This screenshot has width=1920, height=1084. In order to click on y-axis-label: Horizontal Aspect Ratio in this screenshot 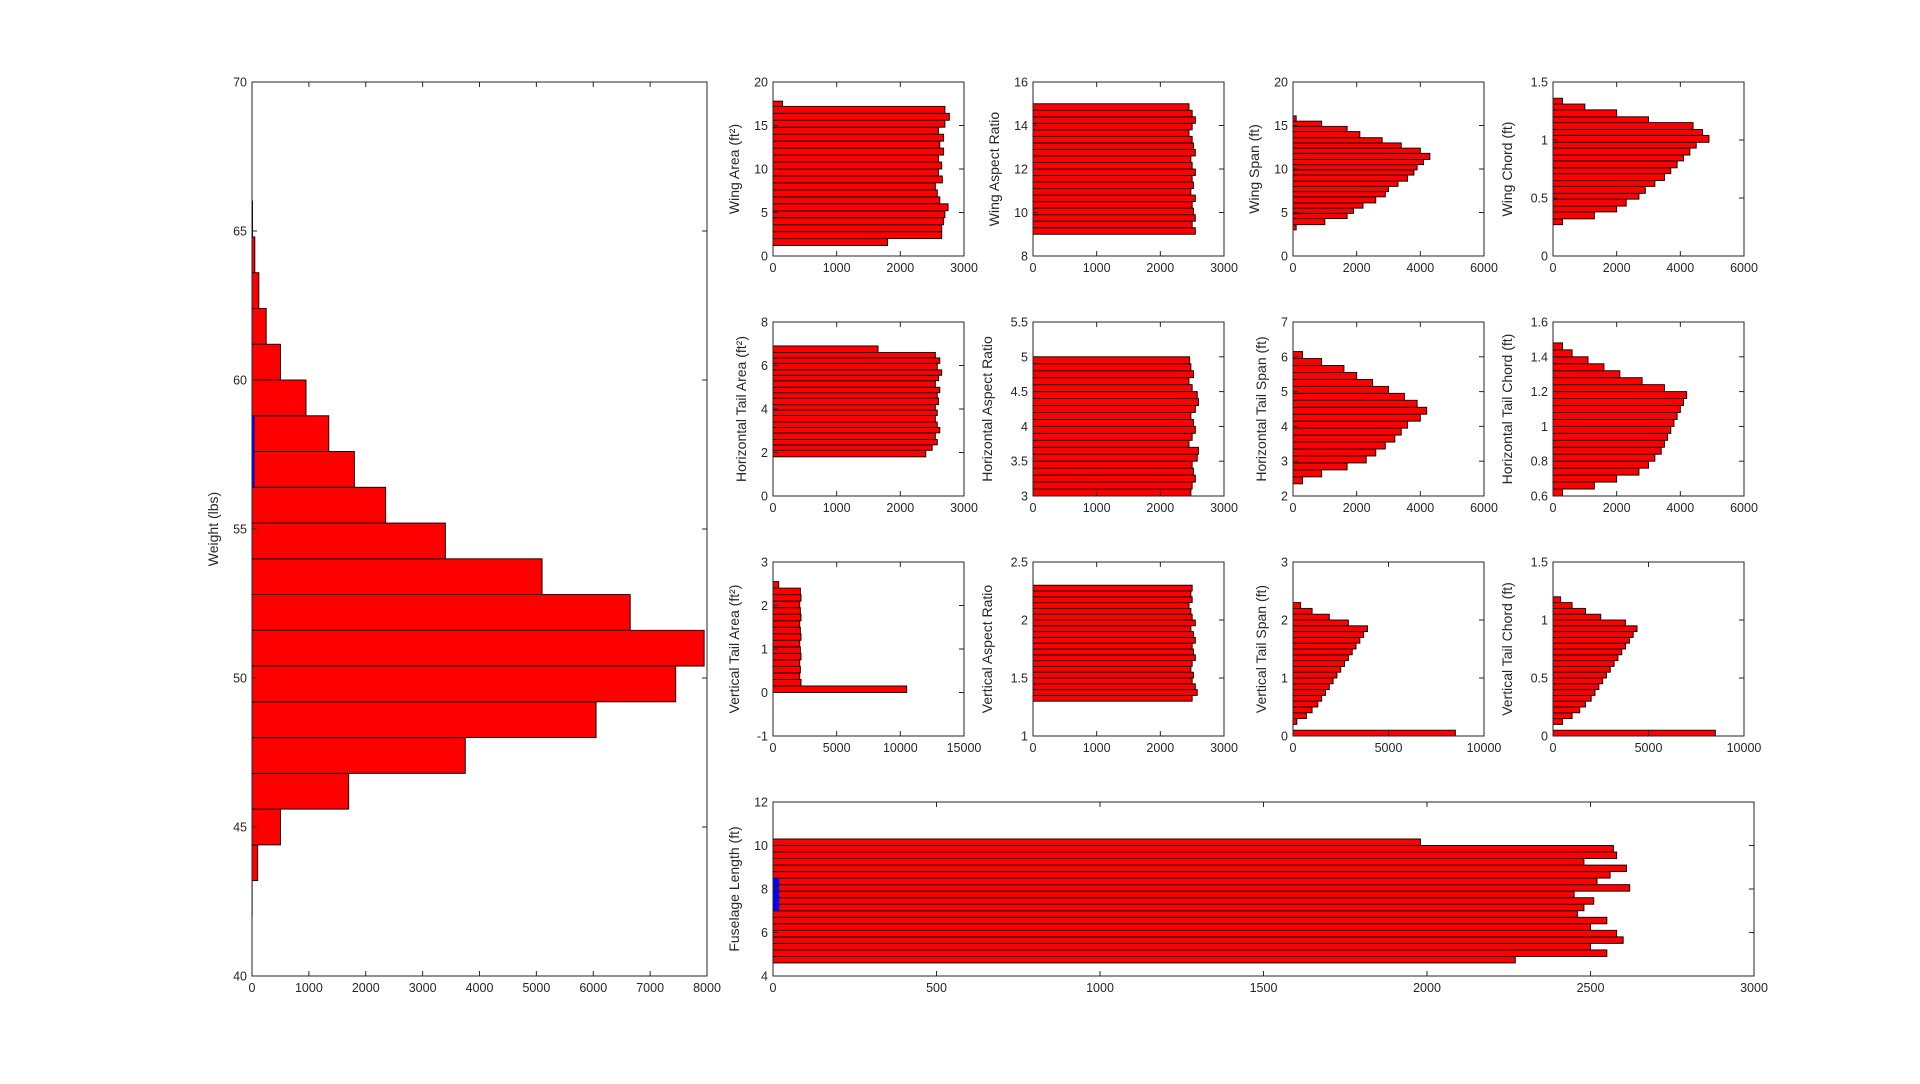, I will do `click(987, 409)`.